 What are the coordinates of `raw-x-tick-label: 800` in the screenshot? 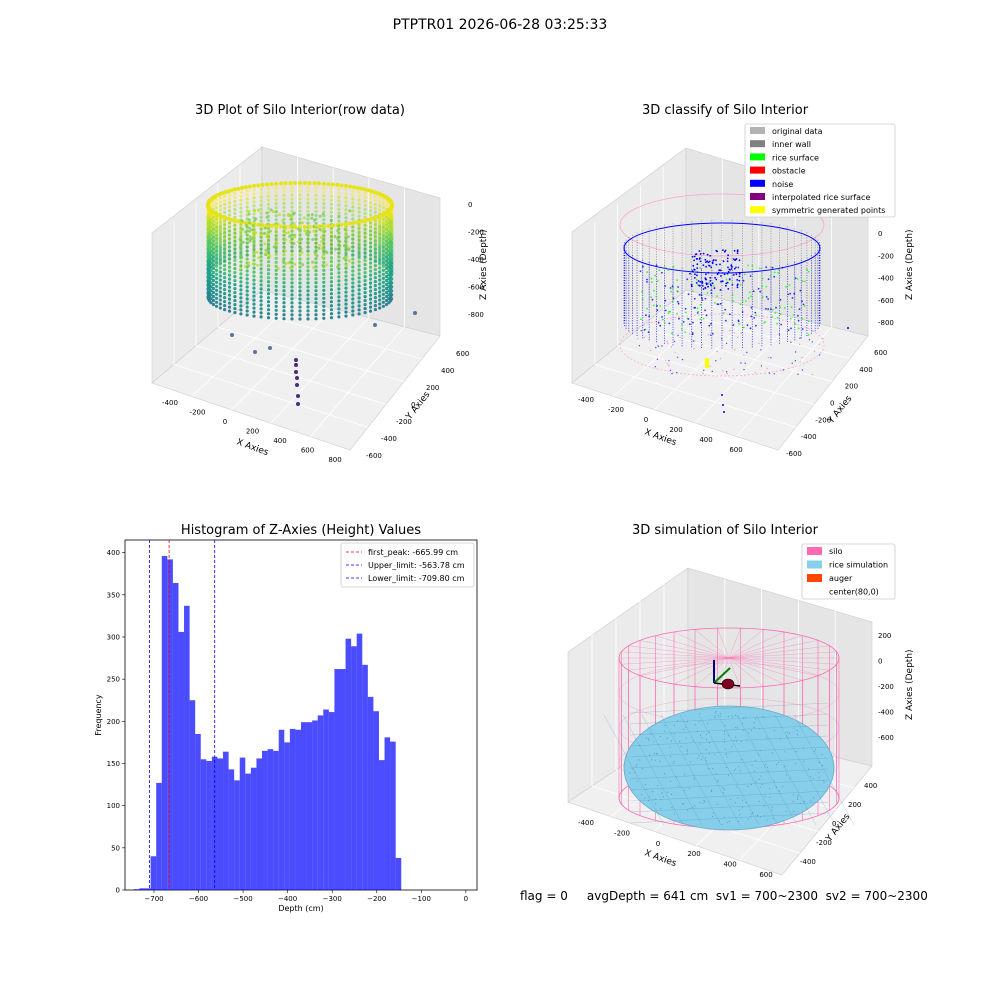 It's located at (334, 460).